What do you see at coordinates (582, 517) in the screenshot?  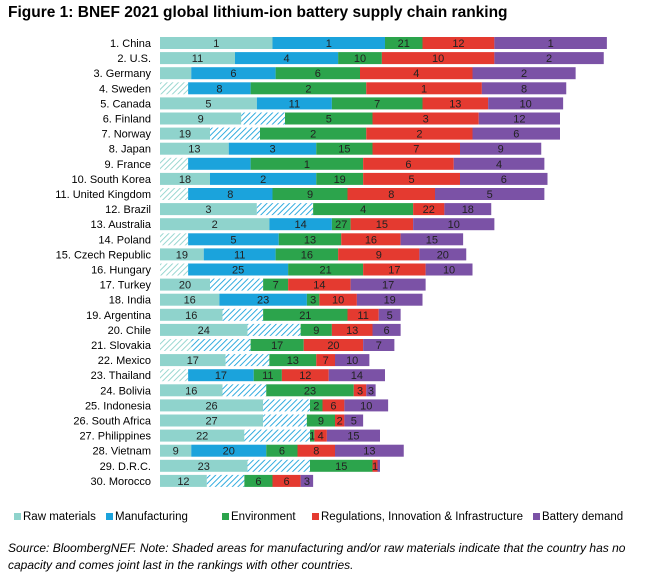 I see `legend-label-battery-demand: Battery demand` at bounding box center [582, 517].